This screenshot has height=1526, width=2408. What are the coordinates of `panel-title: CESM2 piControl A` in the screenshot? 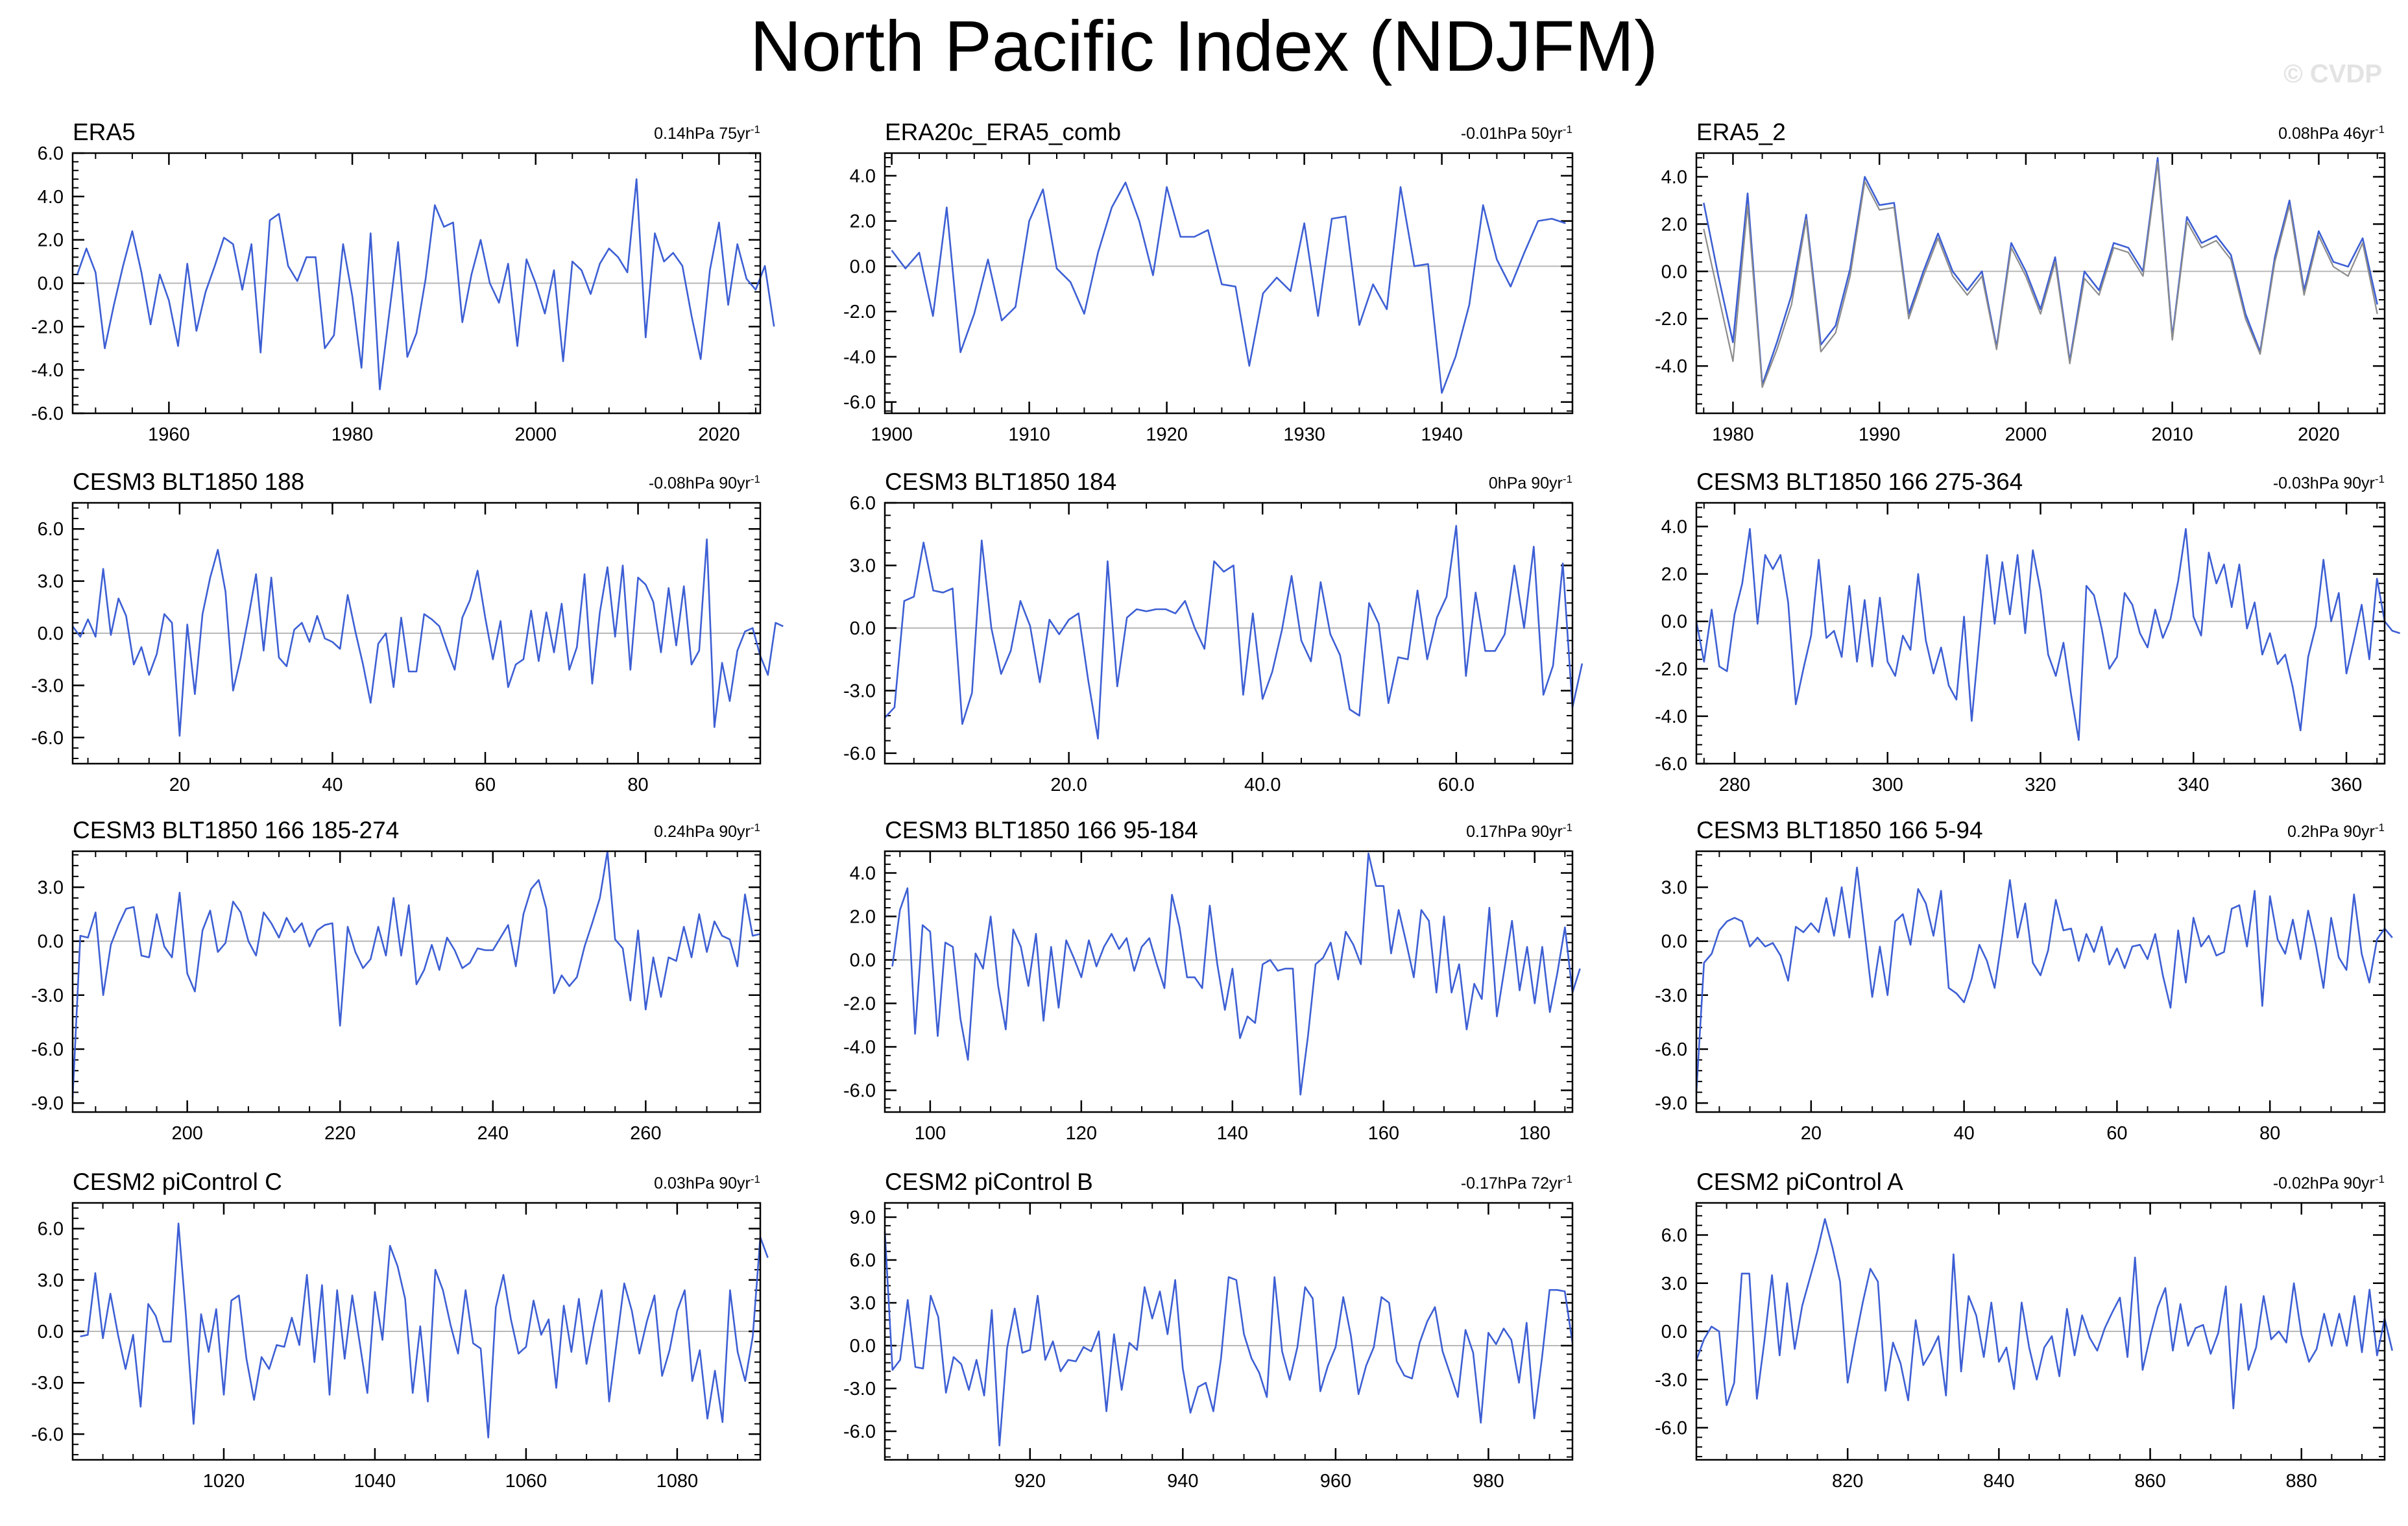 It's located at (1799, 1182).